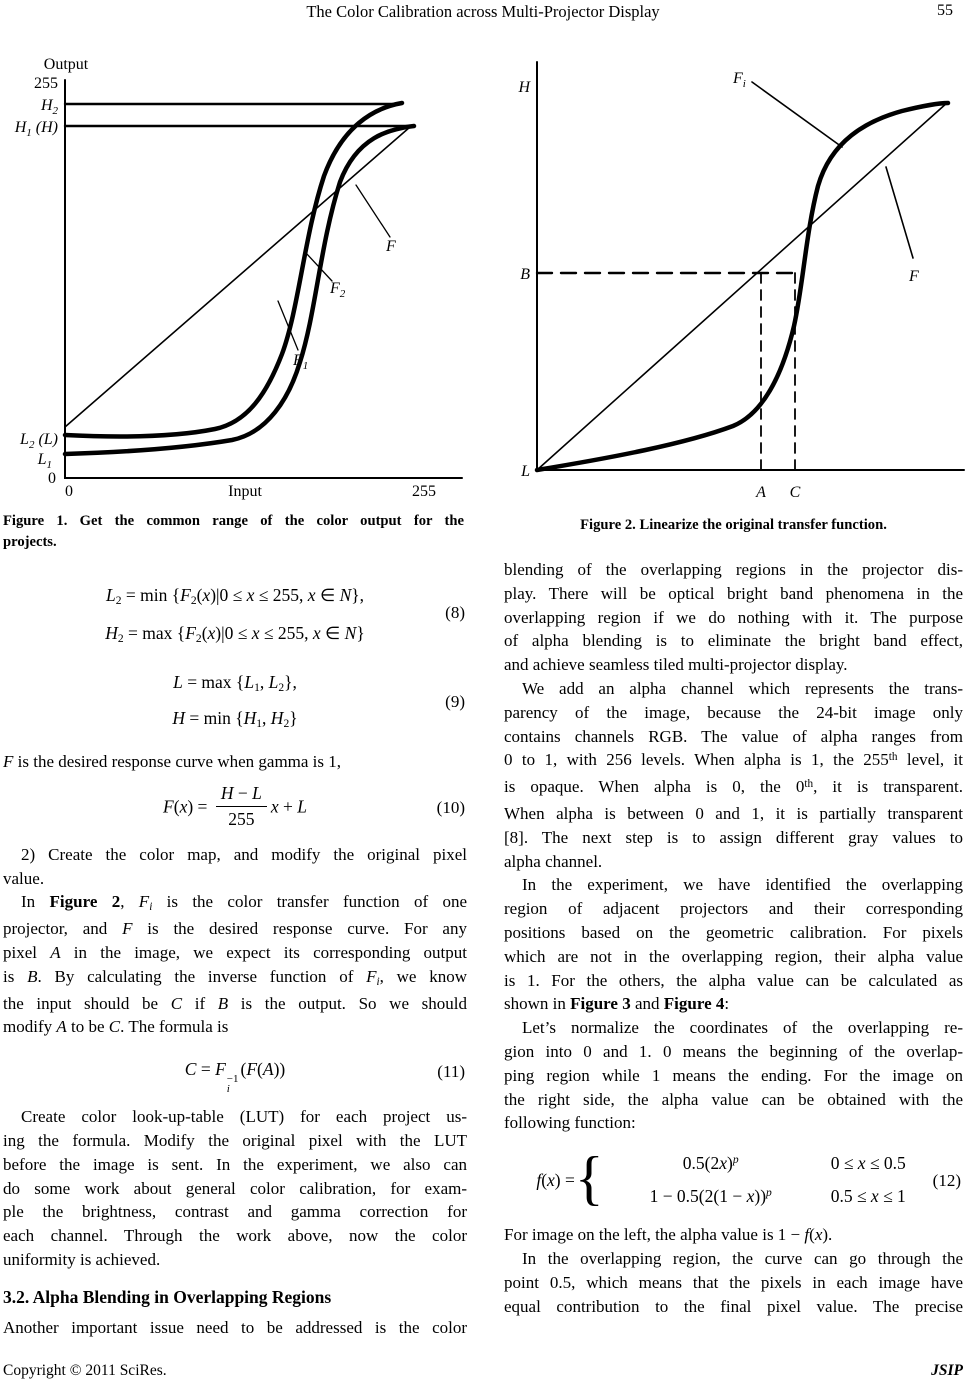 The height and width of the screenshot is (1386, 966). I want to click on fig2-label-fi: Fi, so click(739, 80).